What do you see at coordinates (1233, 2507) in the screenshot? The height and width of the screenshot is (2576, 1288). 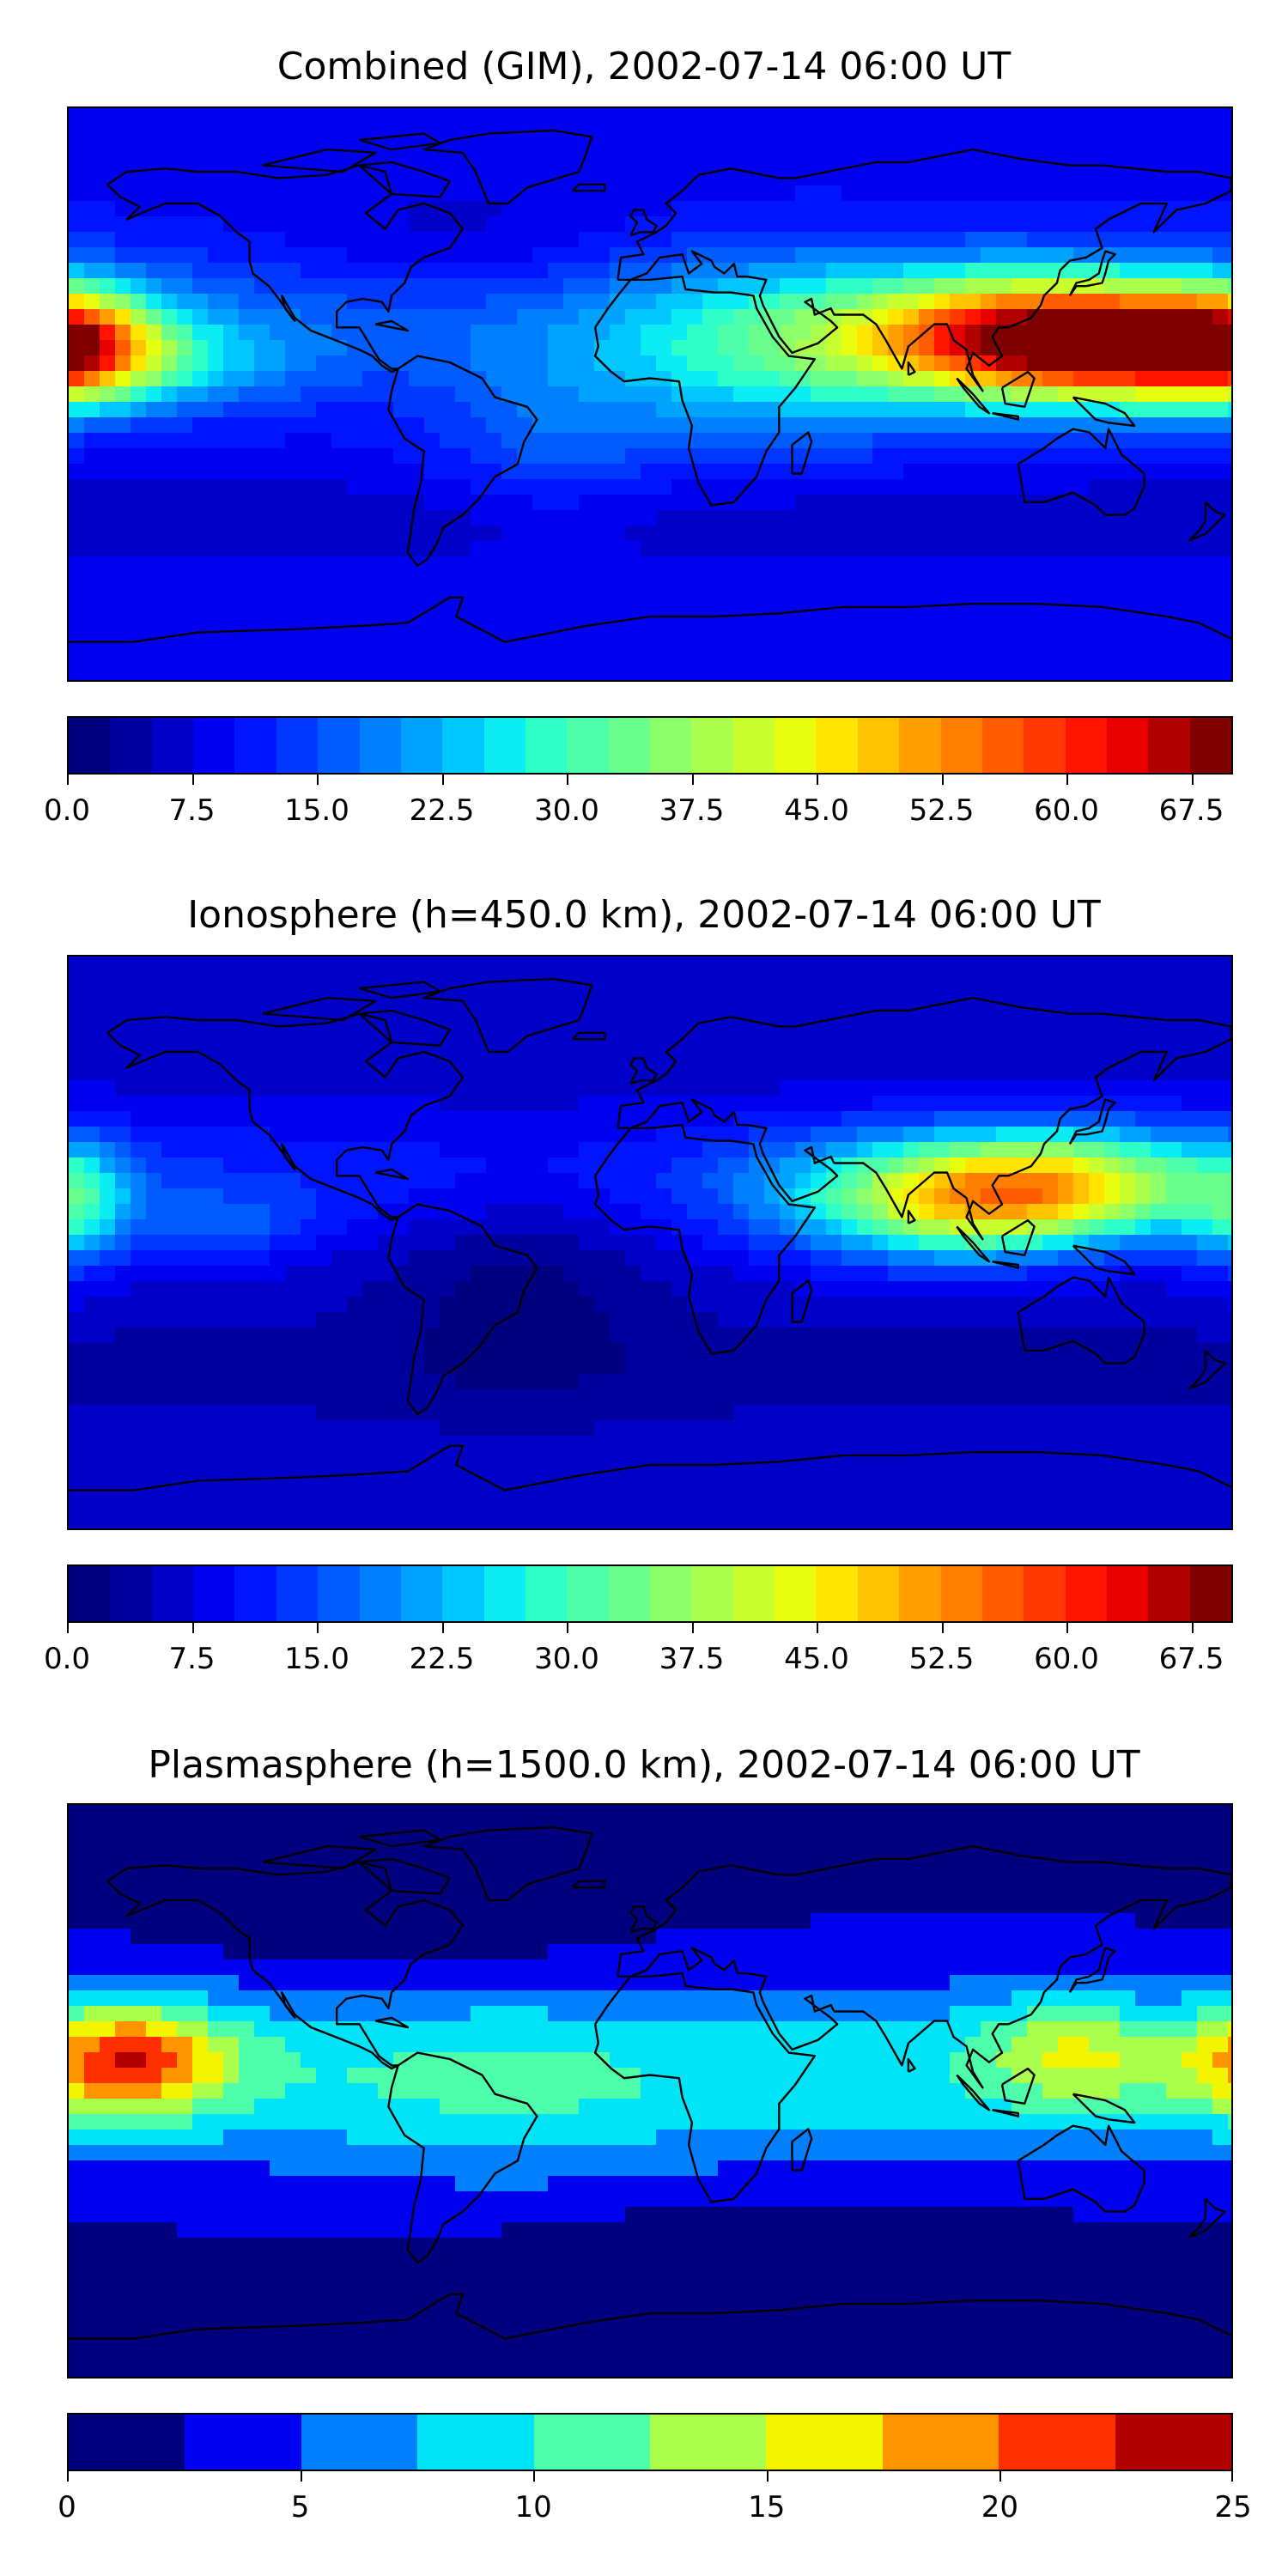 I see `colorbar-tick-label: 25` at bounding box center [1233, 2507].